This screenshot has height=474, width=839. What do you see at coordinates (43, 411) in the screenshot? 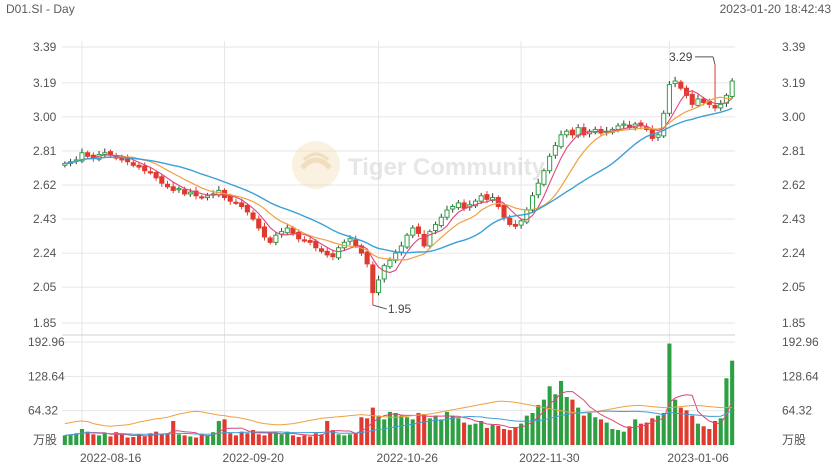
I see `volume-tick-label-left: 64.32` at bounding box center [43, 411].